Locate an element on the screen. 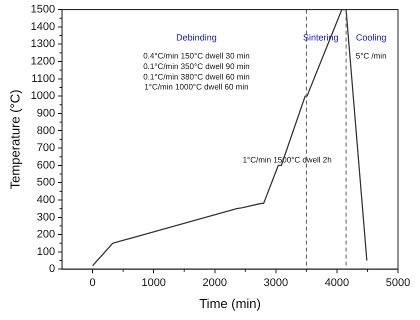 Image resolution: width=420 pixels, height=320 pixels. x-tick-label: 1000 is located at coordinates (153, 282).